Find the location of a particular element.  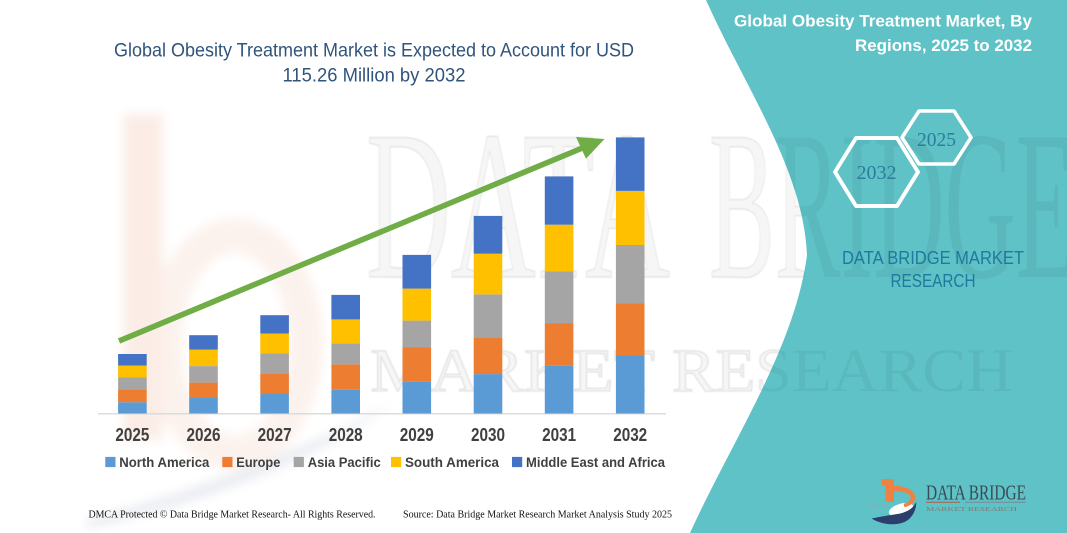

svg-text: South America is located at coordinates (452, 463).